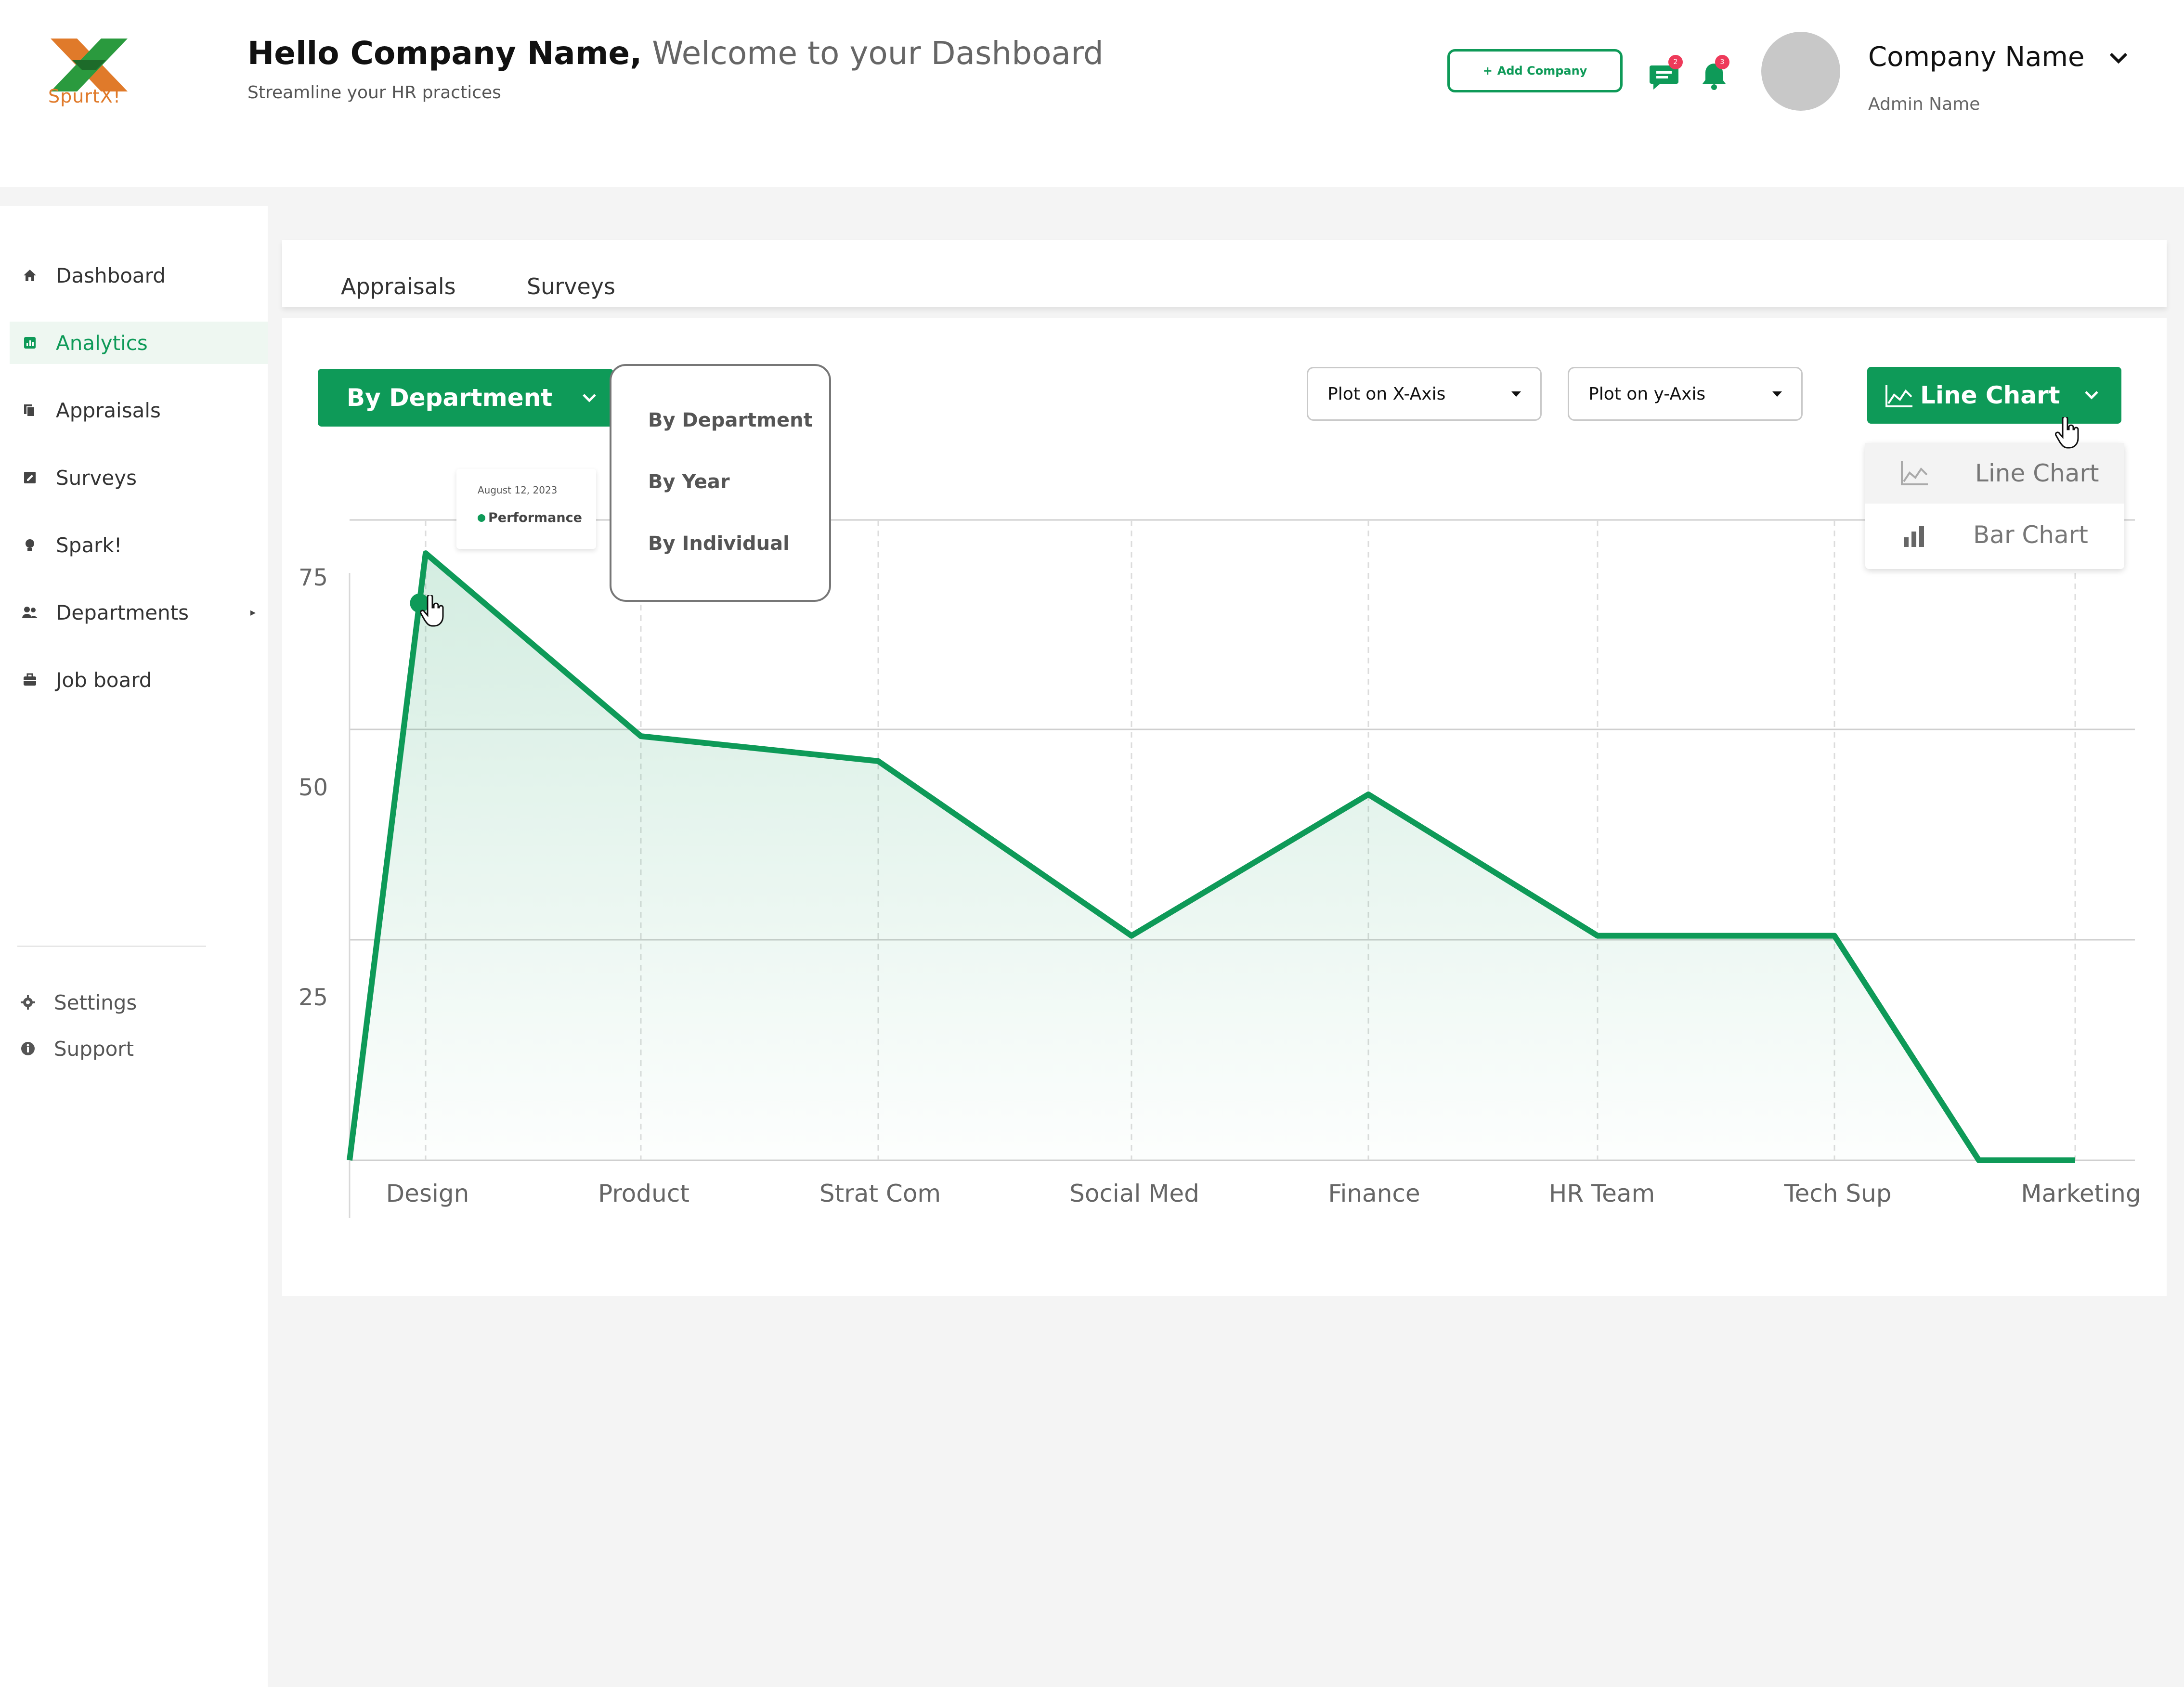  I want to click on y-axis-select: Plot on y-Axis, so click(1686, 394).